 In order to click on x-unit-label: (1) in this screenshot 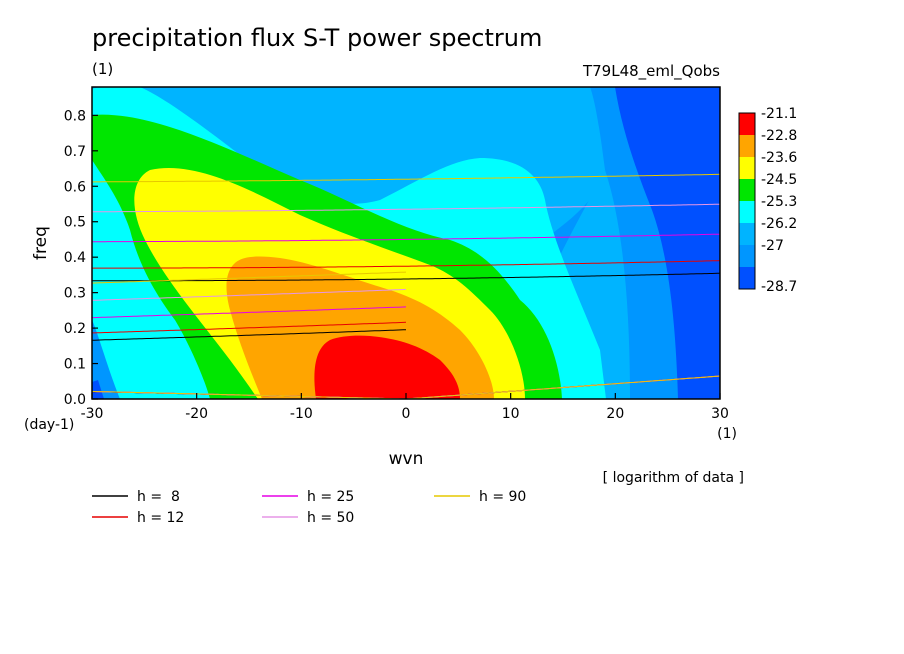, I will do `click(727, 434)`.